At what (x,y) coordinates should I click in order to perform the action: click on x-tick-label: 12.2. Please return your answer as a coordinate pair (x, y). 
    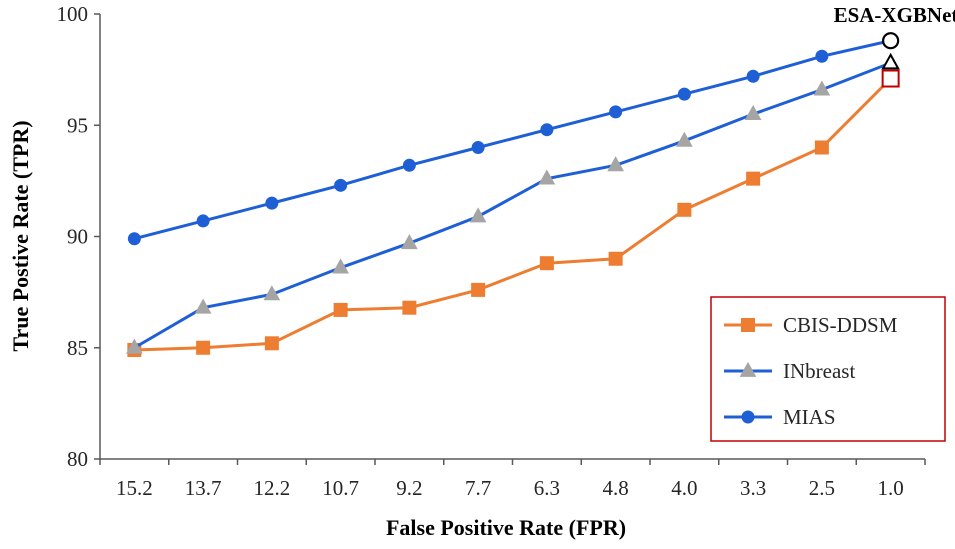
    Looking at the image, I should click on (272, 488).